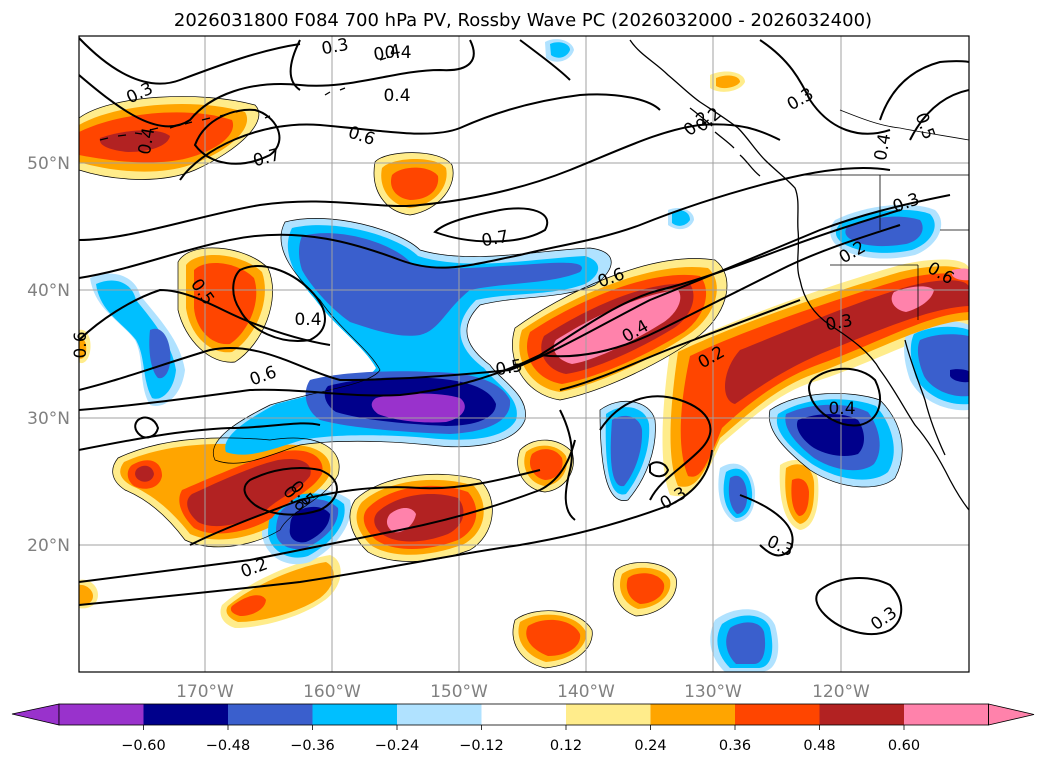 This screenshot has width=1047, height=765. Describe the element at coordinates (332, 692) in the screenshot. I see `lon-label-160w: 160°W` at that location.